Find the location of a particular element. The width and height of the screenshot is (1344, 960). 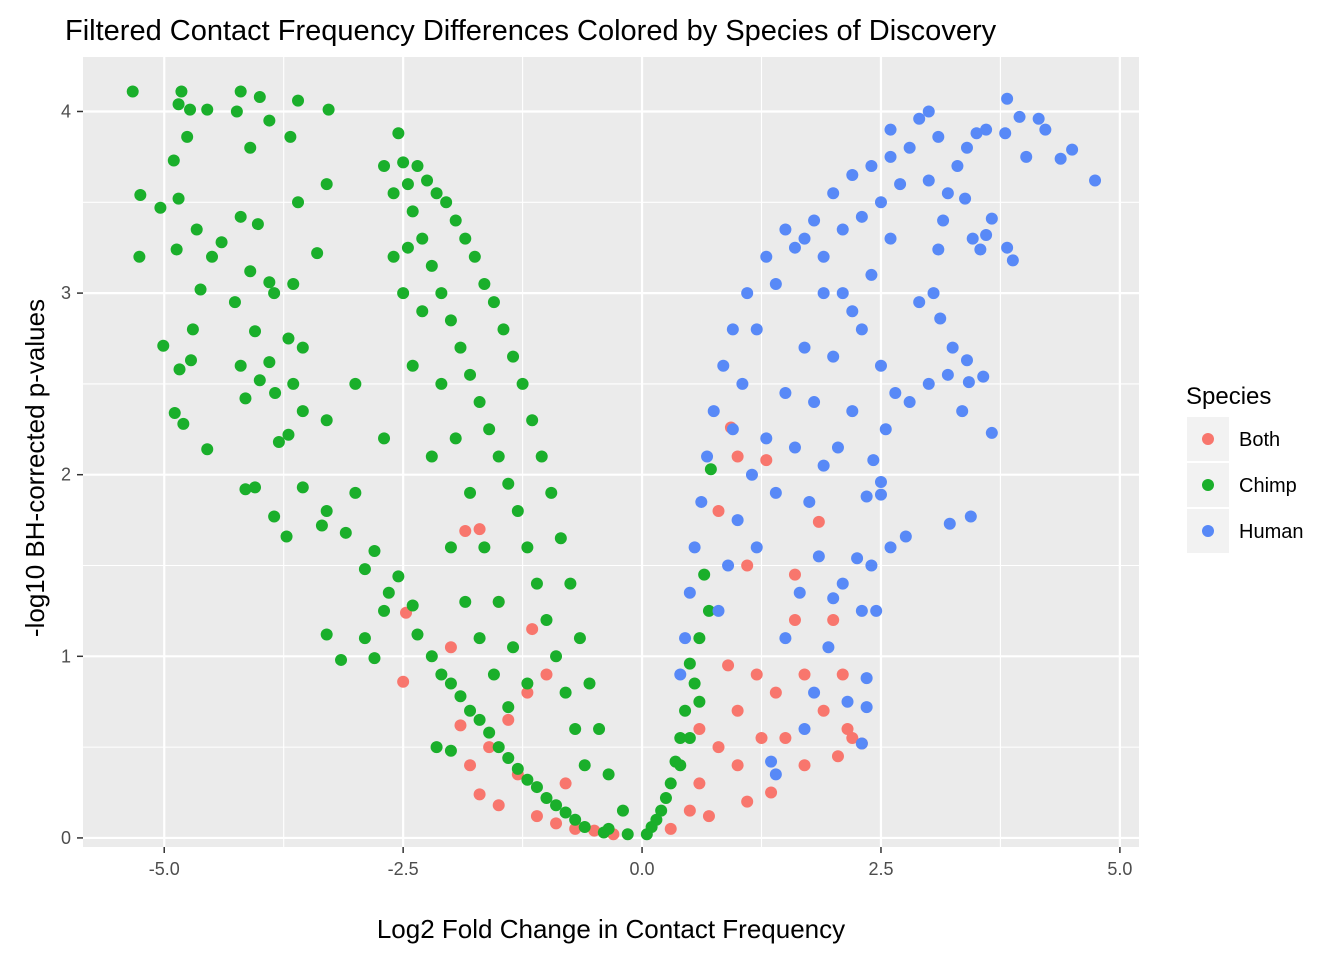

legend: Species Both Chimp Human is located at coordinates (1244, 468).